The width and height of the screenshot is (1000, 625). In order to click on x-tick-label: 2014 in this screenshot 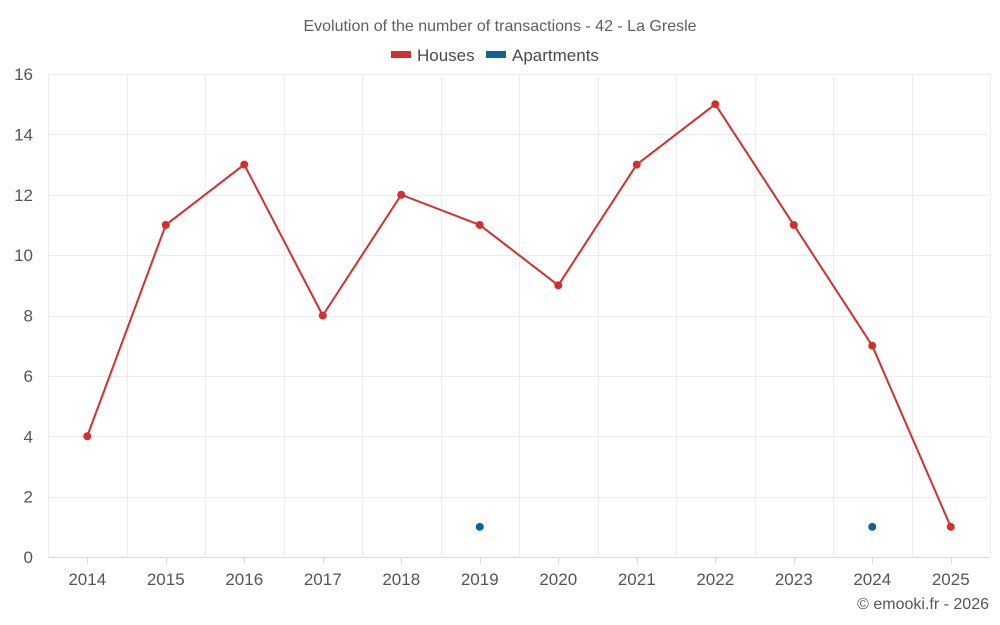, I will do `click(87, 579)`.